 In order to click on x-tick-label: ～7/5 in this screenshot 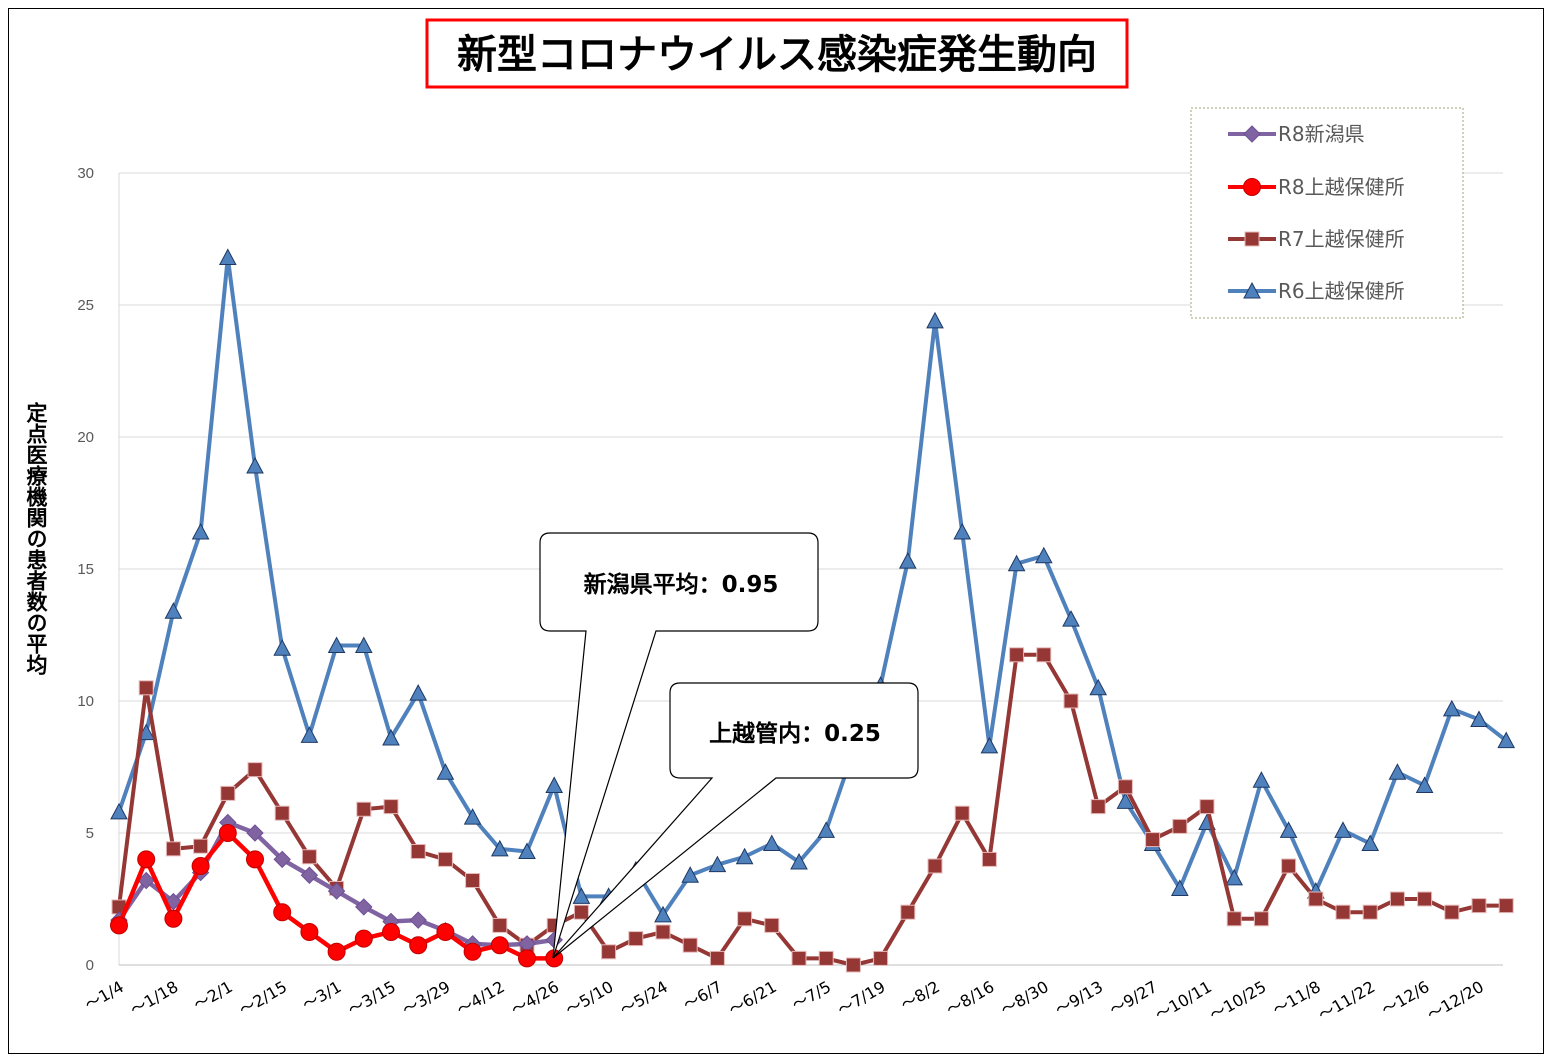, I will do `click(812, 995)`.